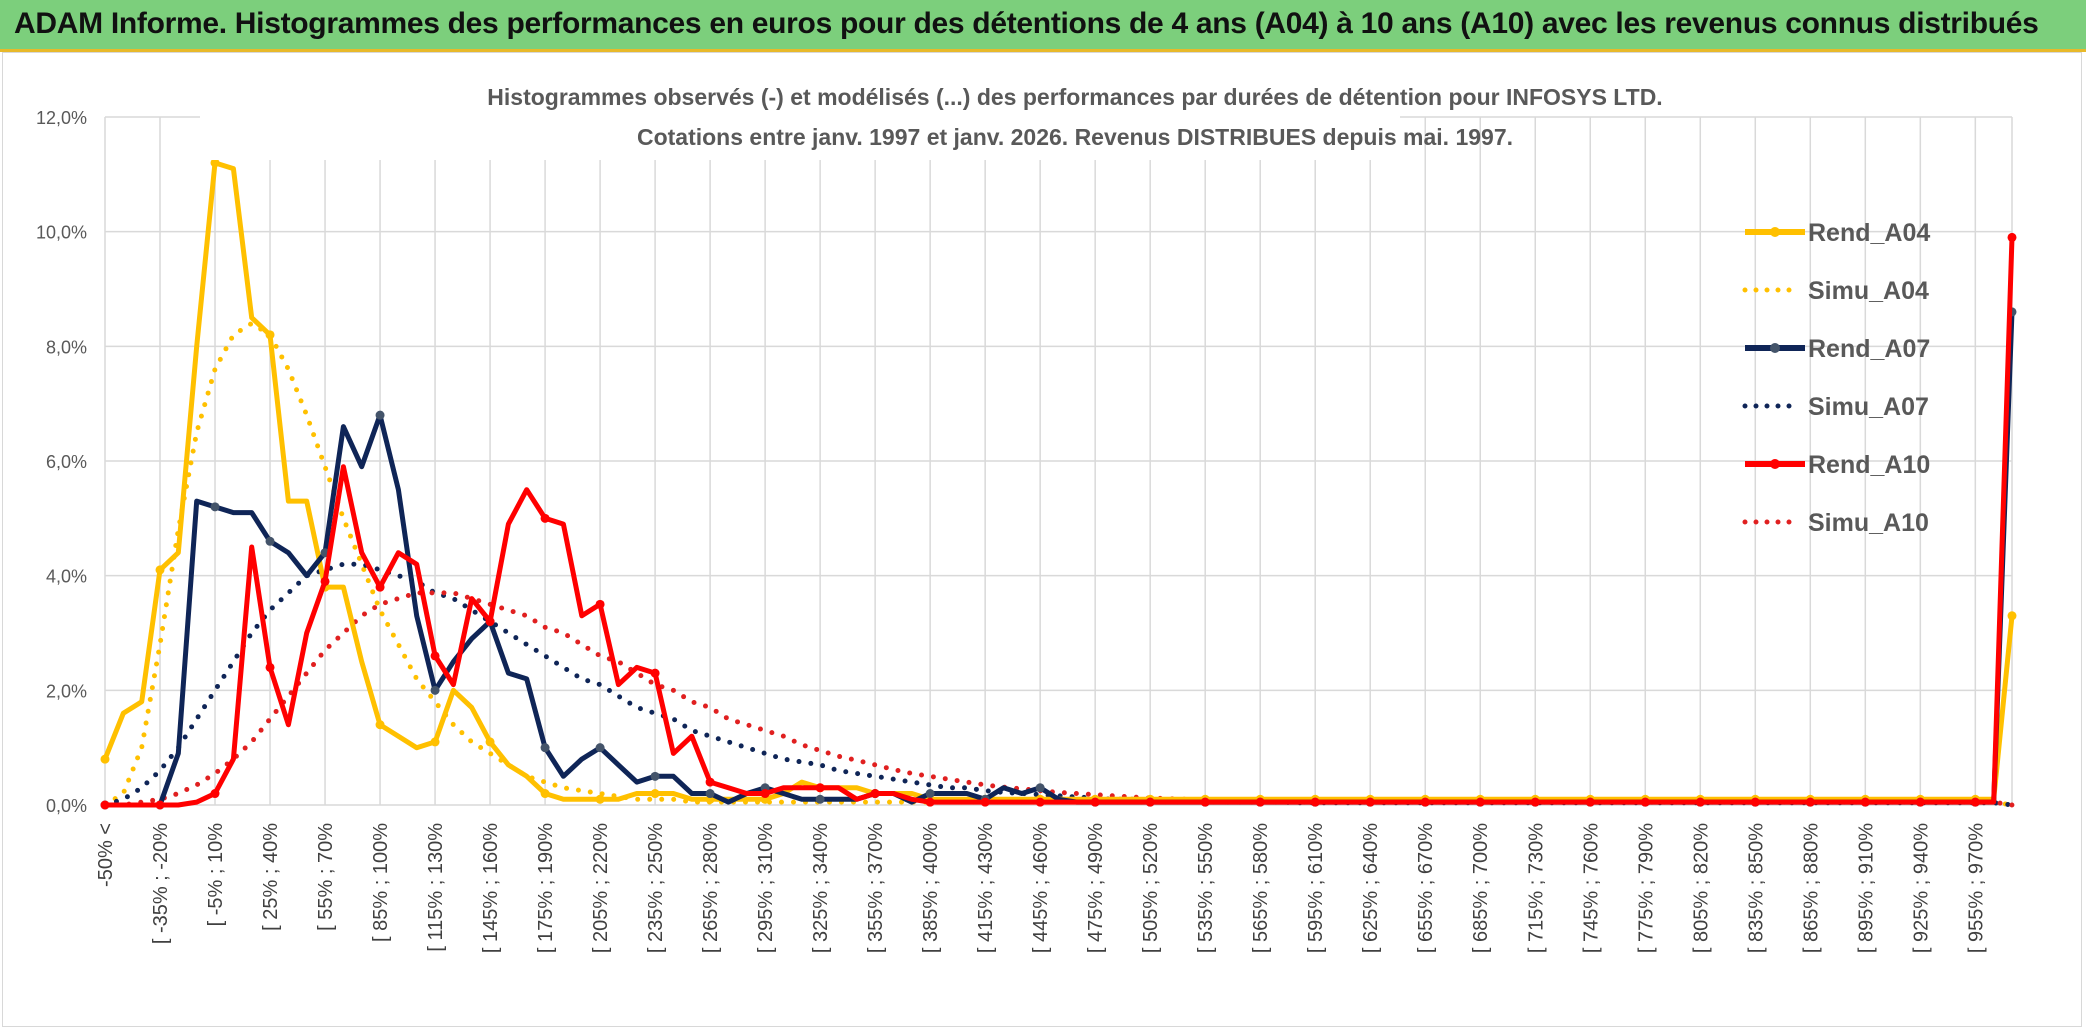  Describe the element at coordinates (1261, 888) in the screenshot. I see `x-tick-label: [ 565% ; 580%` at that location.